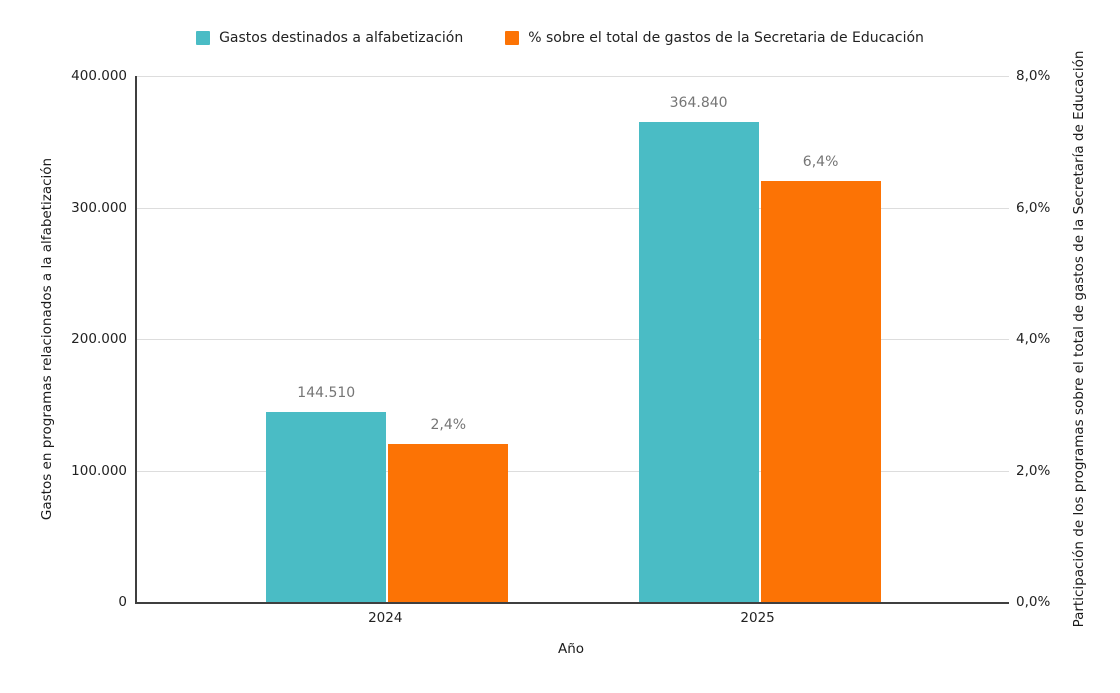 The width and height of the screenshot is (1120, 693). Describe the element at coordinates (1033, 339) in the screenshot. I see `right-axis-tick-label: 4,0%` at that location.